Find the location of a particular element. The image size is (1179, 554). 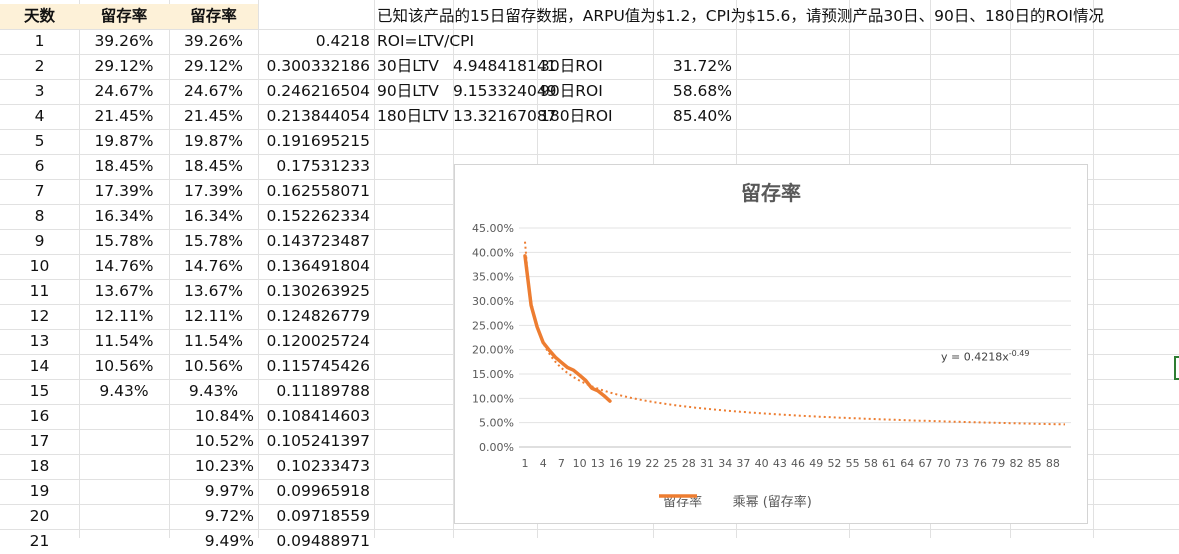

roi-label-cell: 90日ROI is located at coordinates (571, 91).